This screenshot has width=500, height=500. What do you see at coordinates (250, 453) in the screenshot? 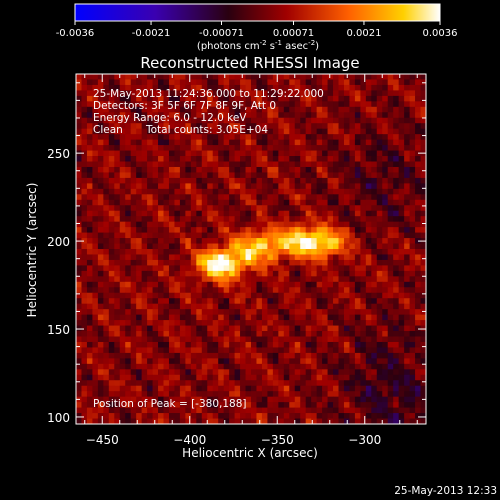
I see `x-axis-label: Heliocentric X (arcsec)` at bounding box center [250, 453].